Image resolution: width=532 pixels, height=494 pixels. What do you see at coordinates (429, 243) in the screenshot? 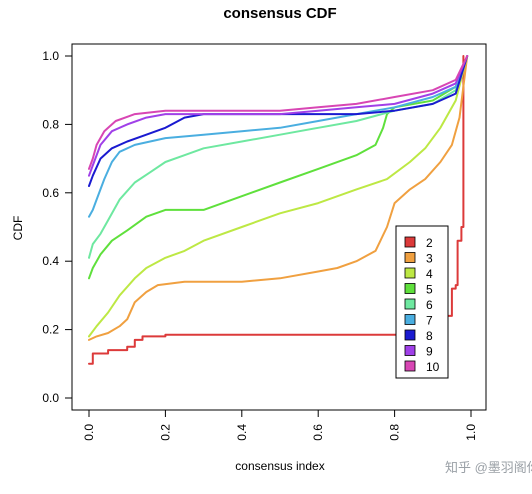
I see `legend-label-2: 2` at bounding box center [429, 243].